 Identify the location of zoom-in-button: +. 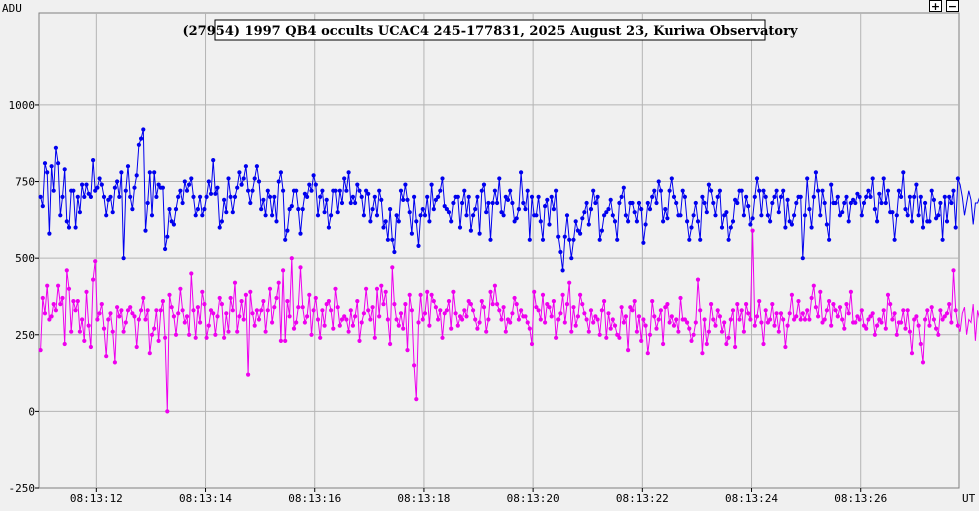
(935, 6).